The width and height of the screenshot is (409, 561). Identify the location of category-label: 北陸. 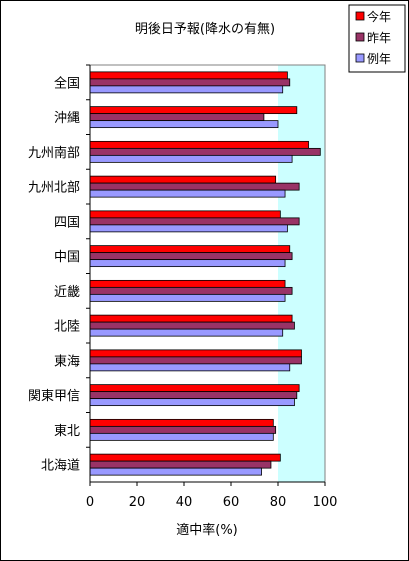
(67, 327).